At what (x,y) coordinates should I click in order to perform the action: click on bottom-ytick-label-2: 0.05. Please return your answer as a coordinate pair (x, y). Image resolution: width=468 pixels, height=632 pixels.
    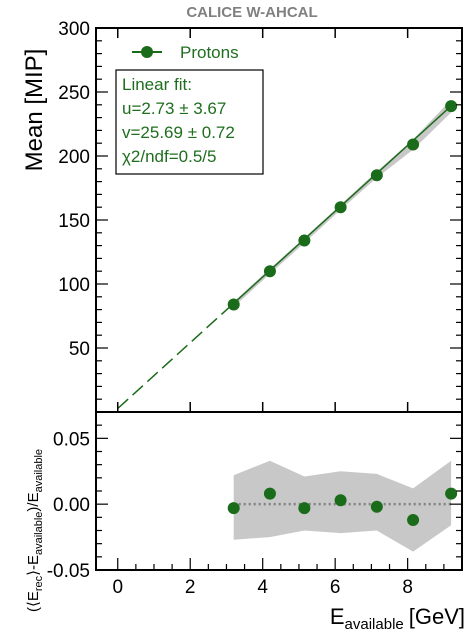
    Looking at the image, I should click on (71, 439).